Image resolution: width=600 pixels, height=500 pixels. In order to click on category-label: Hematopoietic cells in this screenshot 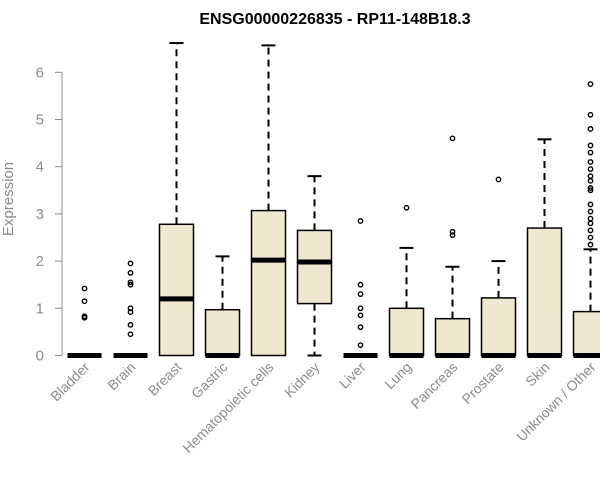, I will do `click(227, 407)`.